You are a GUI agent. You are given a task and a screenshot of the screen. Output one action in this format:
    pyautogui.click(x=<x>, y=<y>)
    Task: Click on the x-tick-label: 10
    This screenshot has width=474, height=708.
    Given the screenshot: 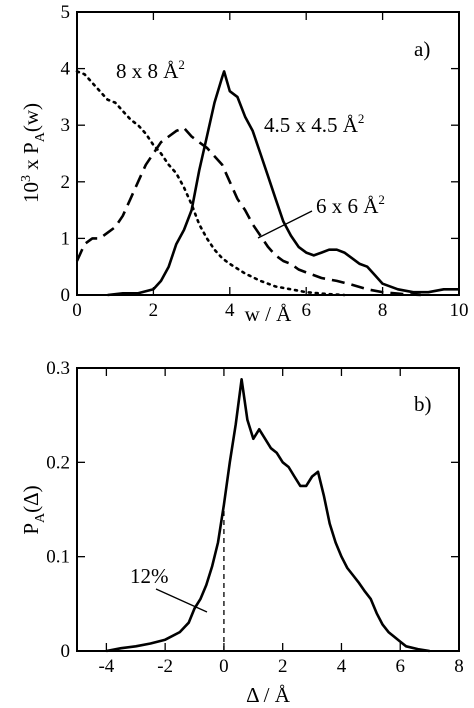 What is the action you would take?
    pyautogui.click(x=459, y=310)
    